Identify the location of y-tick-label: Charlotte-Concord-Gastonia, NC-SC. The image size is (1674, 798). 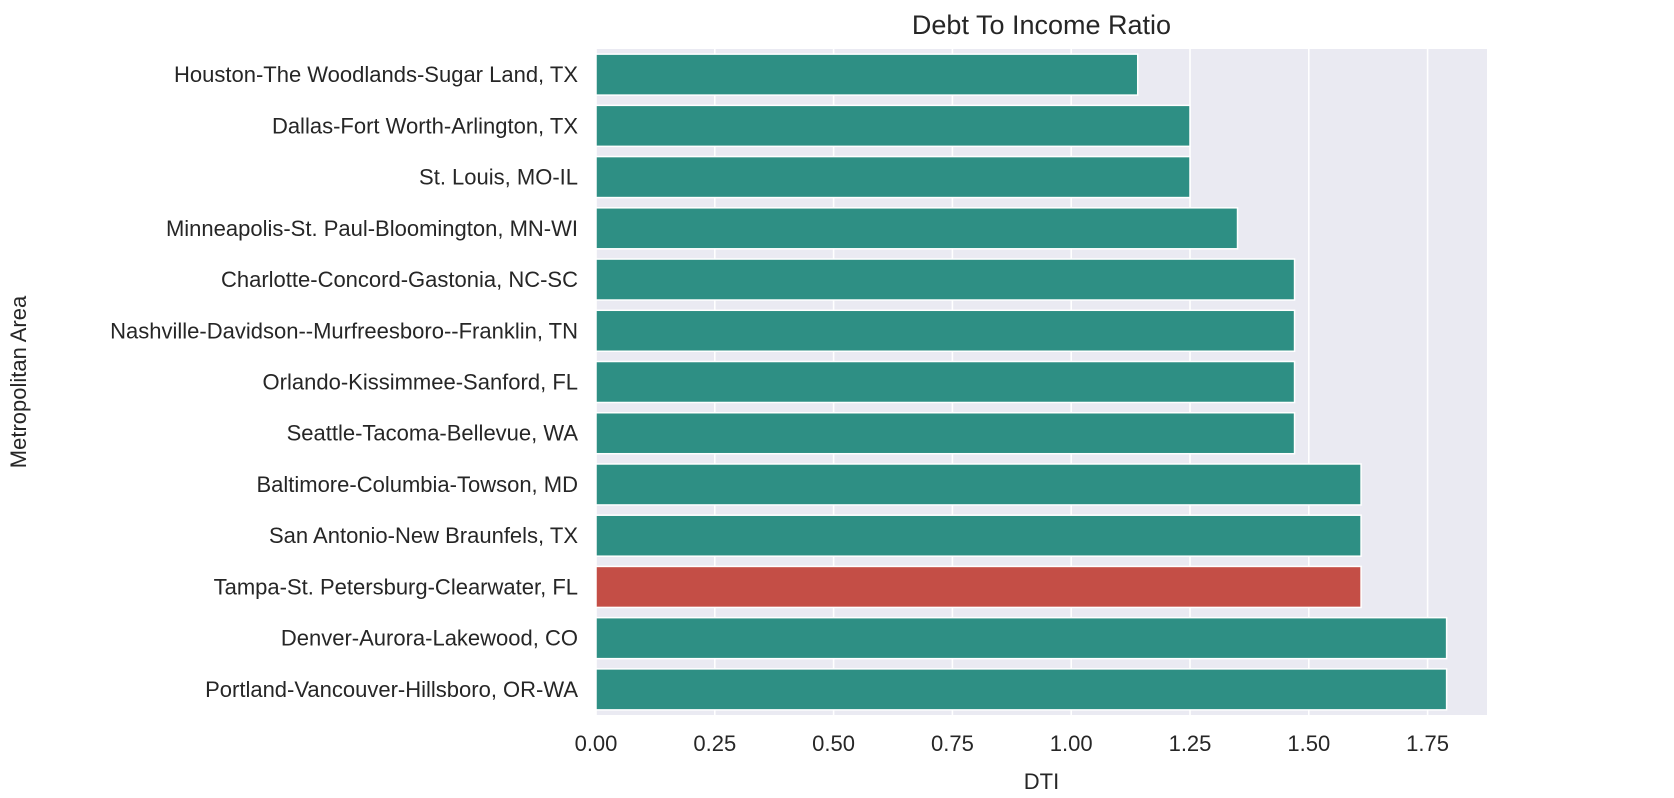
(399, 279).